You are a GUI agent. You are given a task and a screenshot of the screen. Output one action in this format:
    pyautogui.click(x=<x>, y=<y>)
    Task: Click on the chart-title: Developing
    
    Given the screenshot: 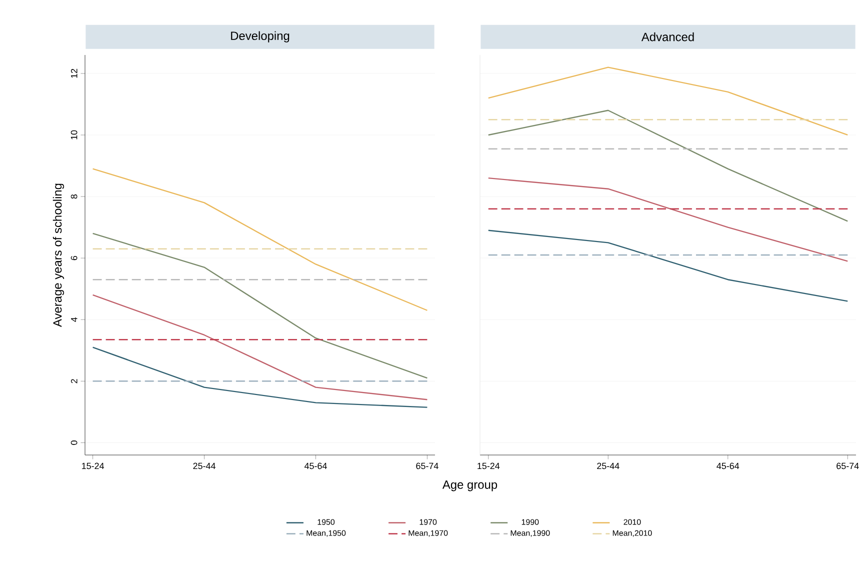 What is the action you would take?
    pyautogui.click(x=260, y=36)
    